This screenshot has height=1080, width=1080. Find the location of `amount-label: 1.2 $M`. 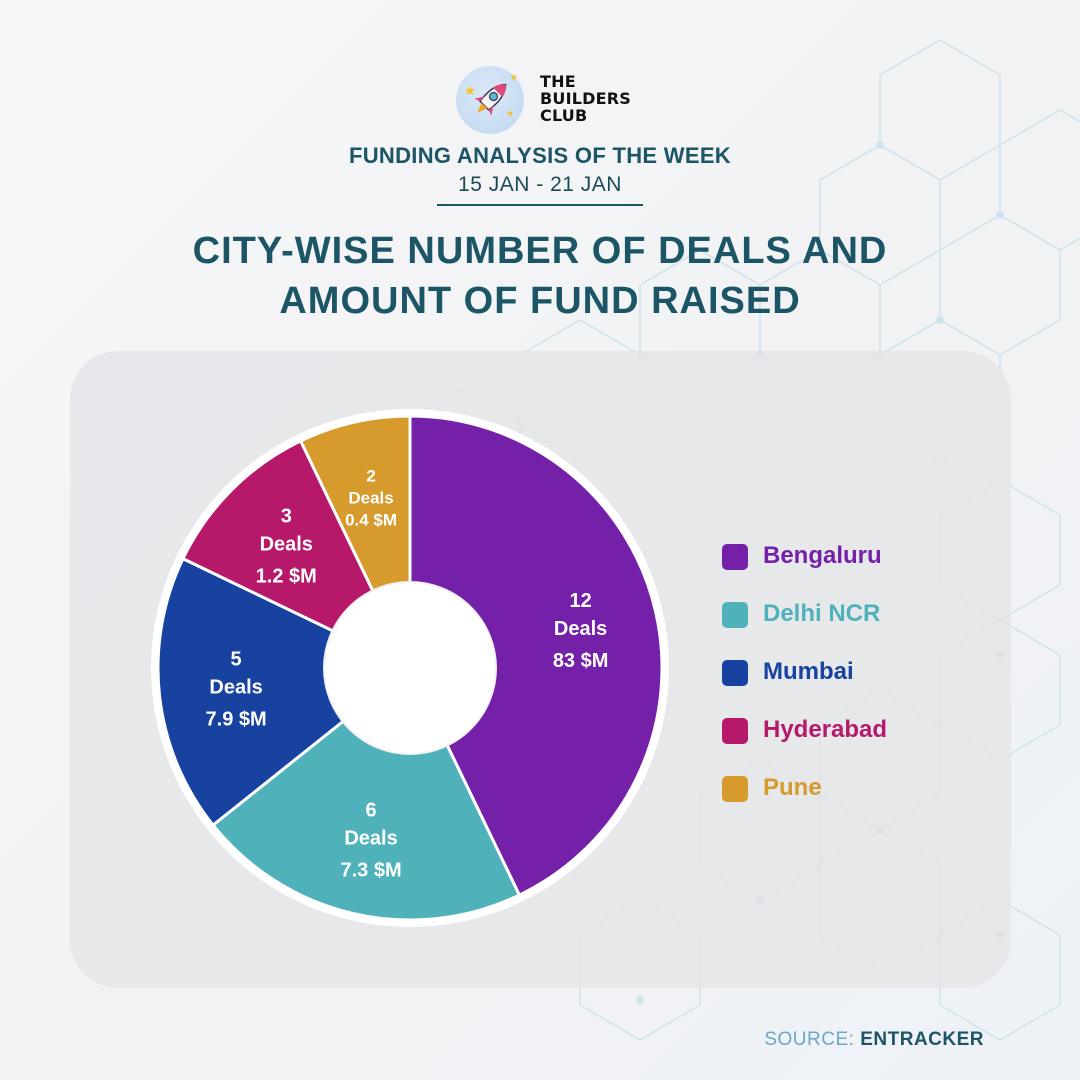

amount-label: 1.2 $M is located at coordinates (286, 576).